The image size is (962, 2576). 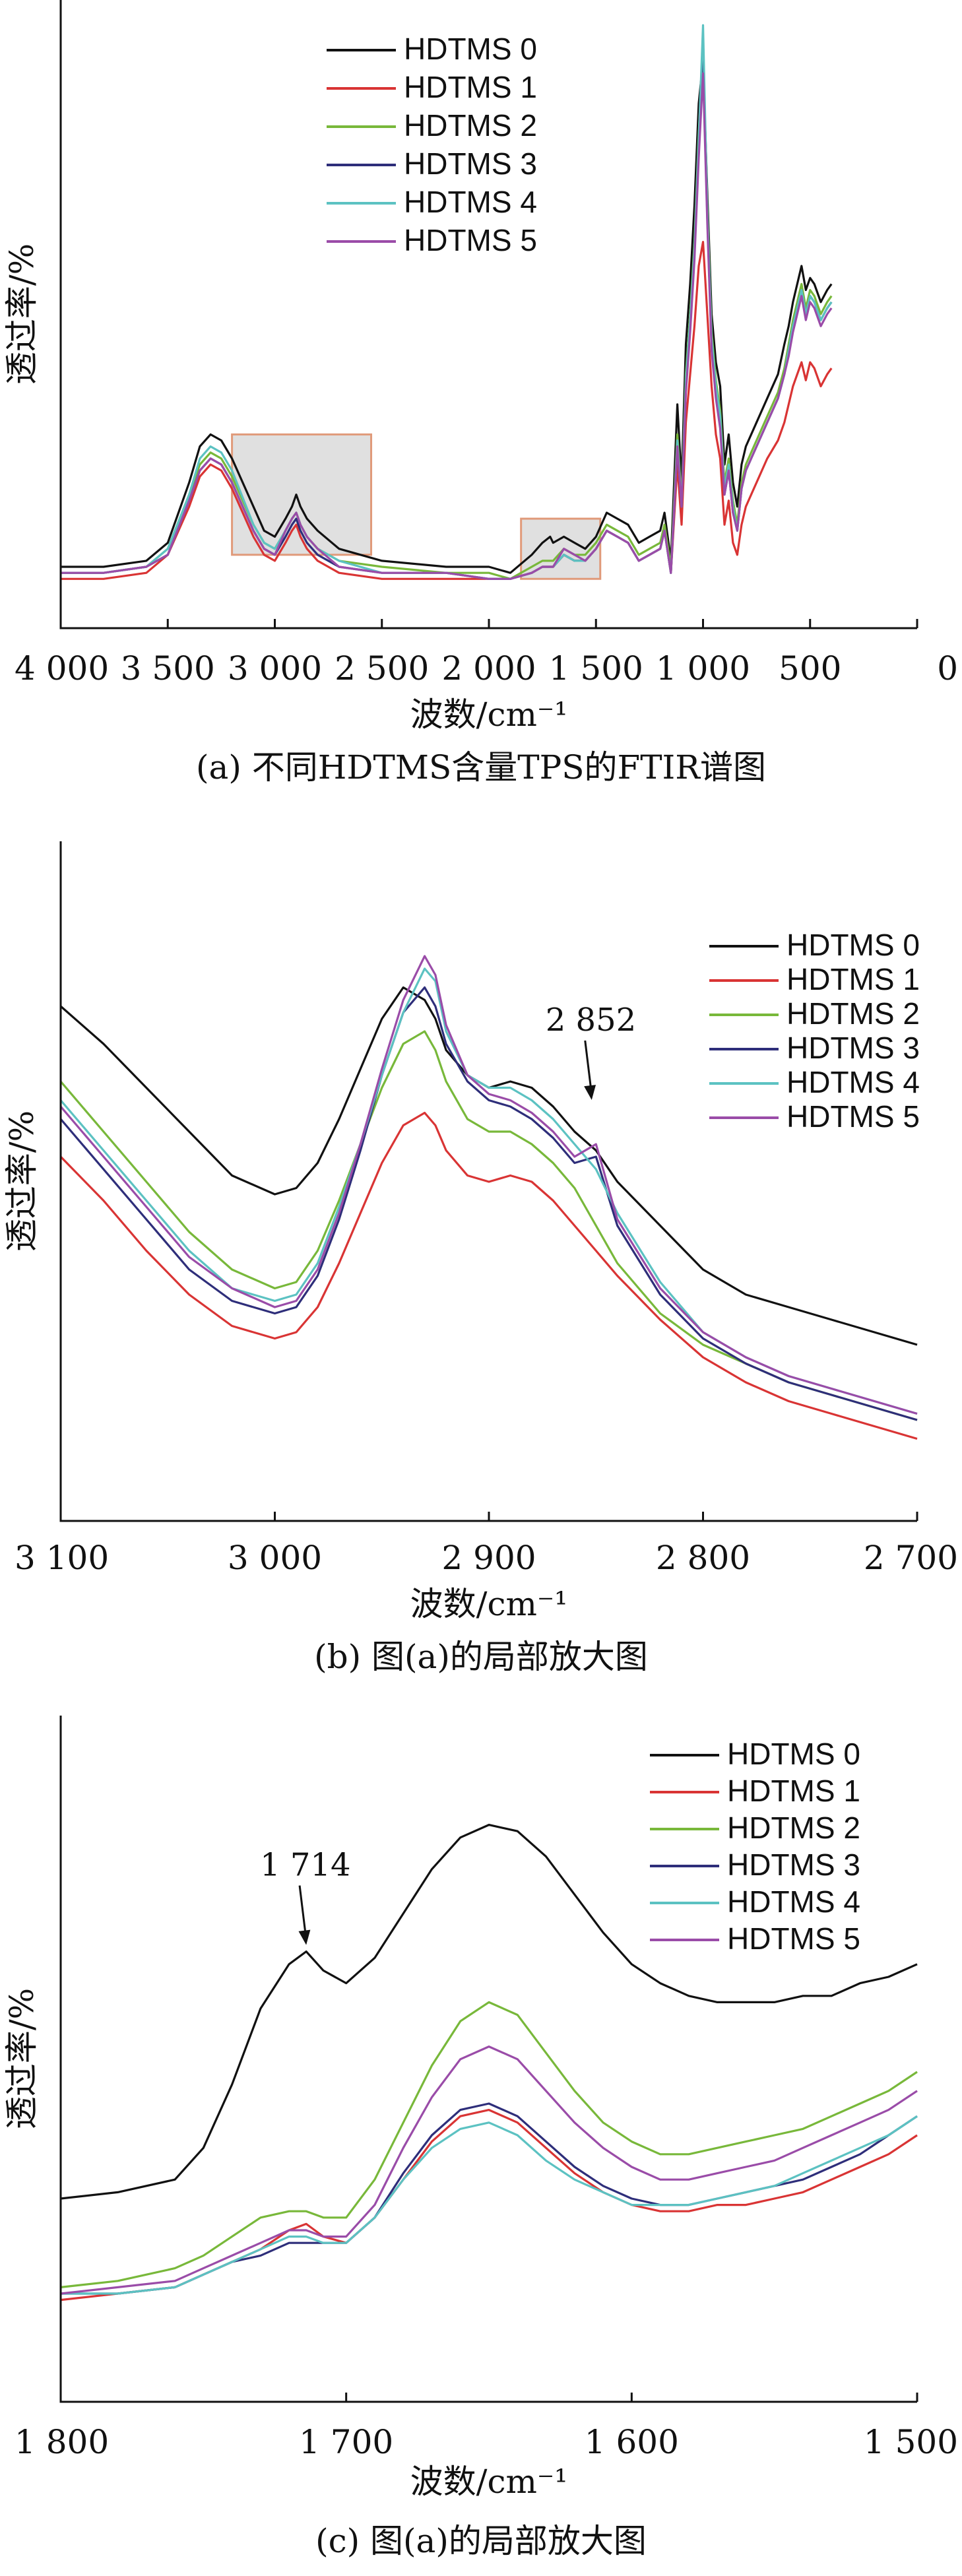 What do you see at coordinates (911, 1558) in the screenshot?
I see `x-tick-label: 2 700` at bounding box center [911, 1558].